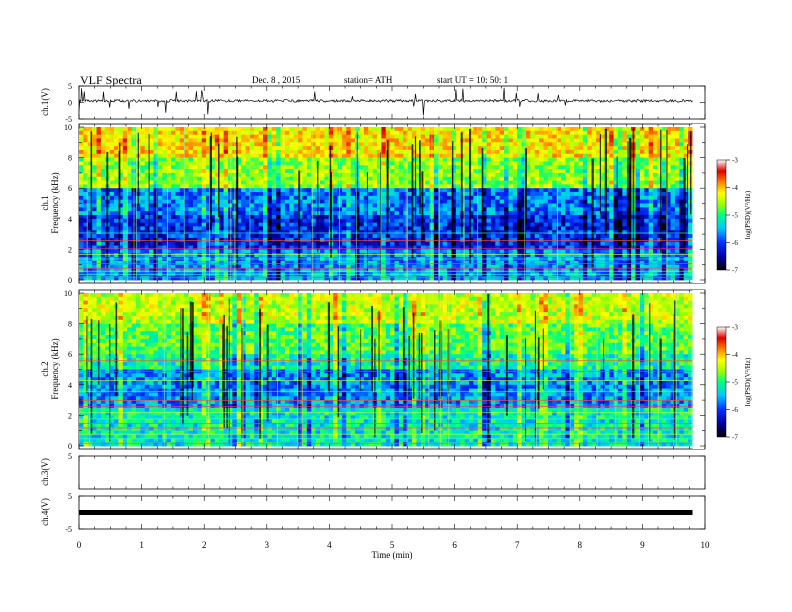 The height and width of the screenshot is (612, 792). I want to click on ch4-waveform-ylabel: ch.4(V), so click(45, 512).